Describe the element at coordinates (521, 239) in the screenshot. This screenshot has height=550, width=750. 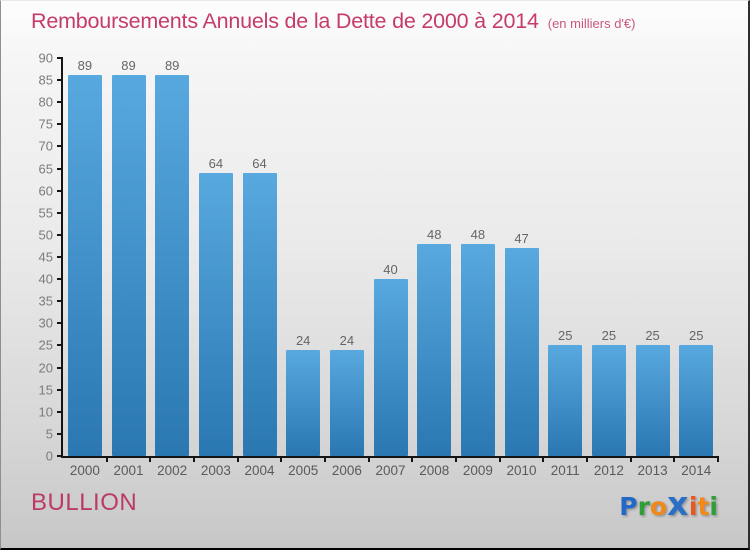
I see `bar-value-label: 47` at that location.